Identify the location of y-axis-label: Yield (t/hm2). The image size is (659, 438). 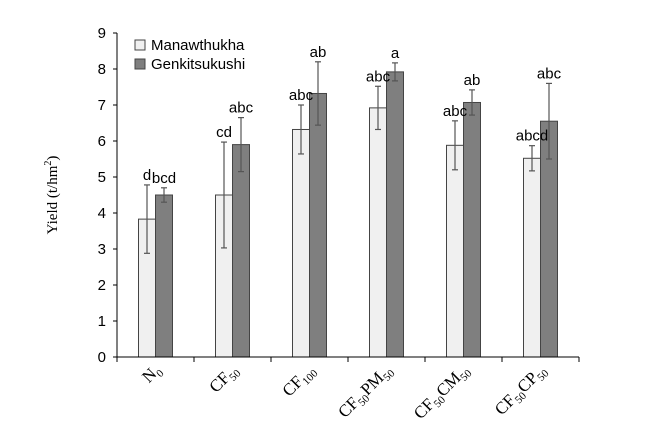
(52, 195).